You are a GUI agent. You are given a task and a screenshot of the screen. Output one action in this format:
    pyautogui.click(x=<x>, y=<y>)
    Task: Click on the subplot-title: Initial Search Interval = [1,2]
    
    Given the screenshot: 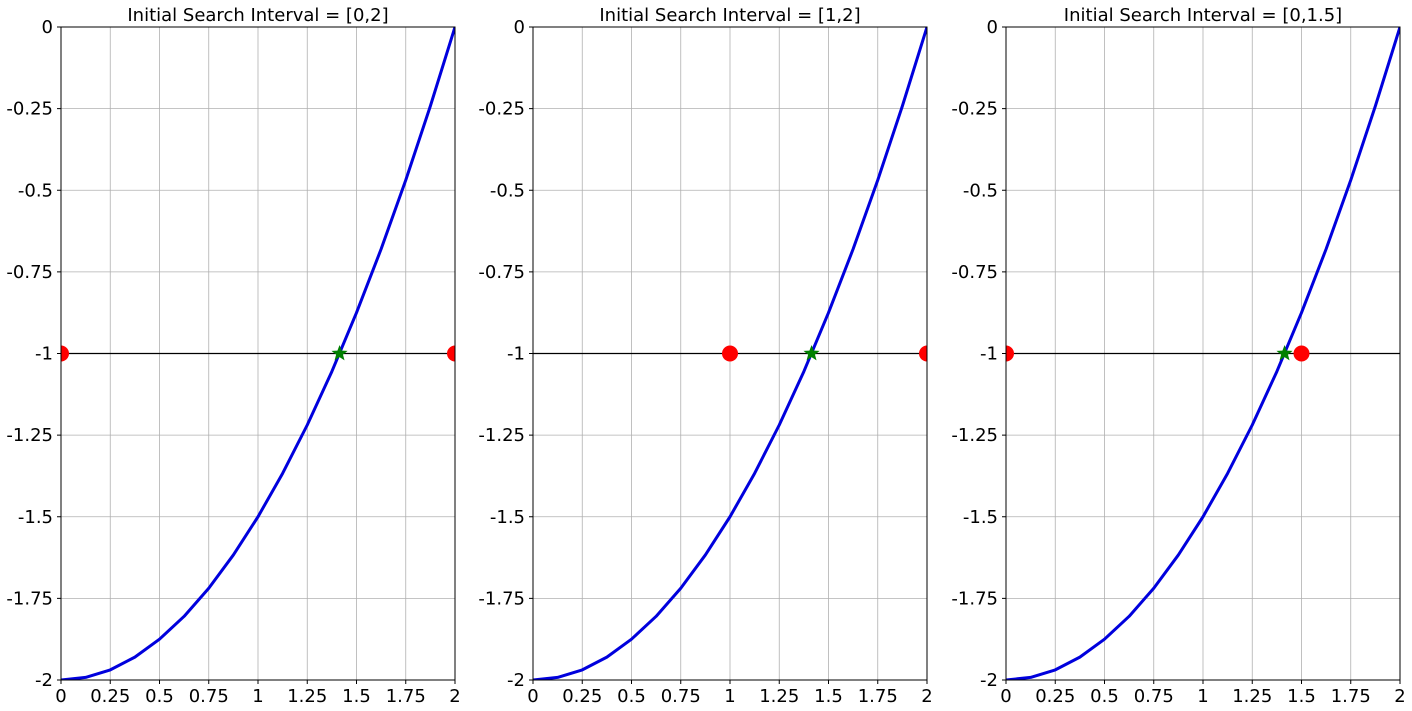 What is the action you would take?
    pyautogui.click(x=729, y=15)
    